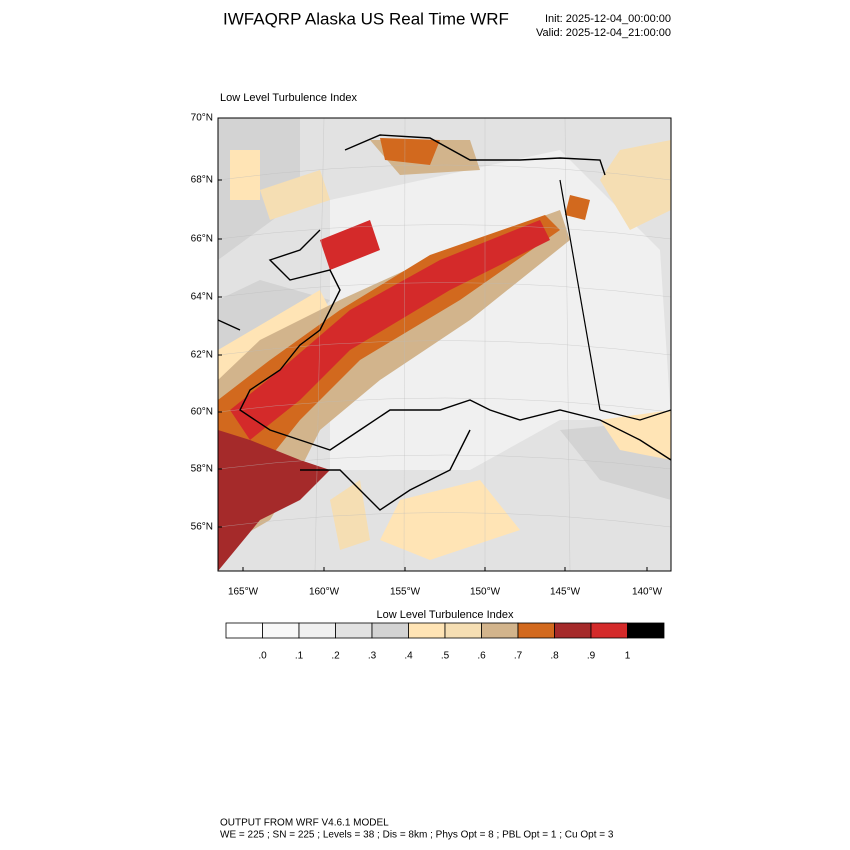 The image size is (850, 850). I want to click on colorbar: .0 .1 .2 .3 .4 .5 .6 .7 .8 .9 1, so click(445, 642).